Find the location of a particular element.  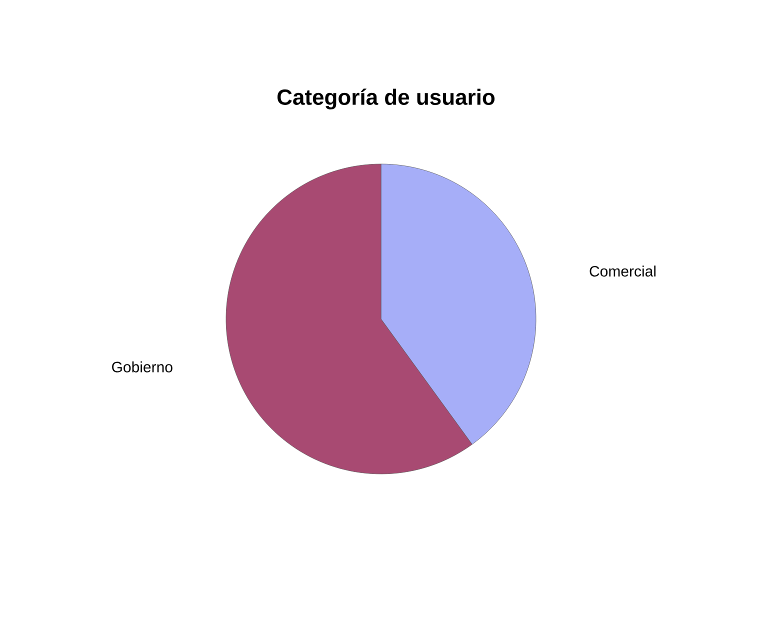

slice-label: Comercial is located at coordinates (623, 271).